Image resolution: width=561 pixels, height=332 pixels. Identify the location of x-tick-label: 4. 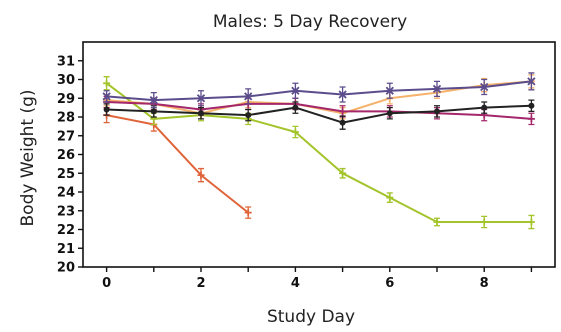
(295, 283).